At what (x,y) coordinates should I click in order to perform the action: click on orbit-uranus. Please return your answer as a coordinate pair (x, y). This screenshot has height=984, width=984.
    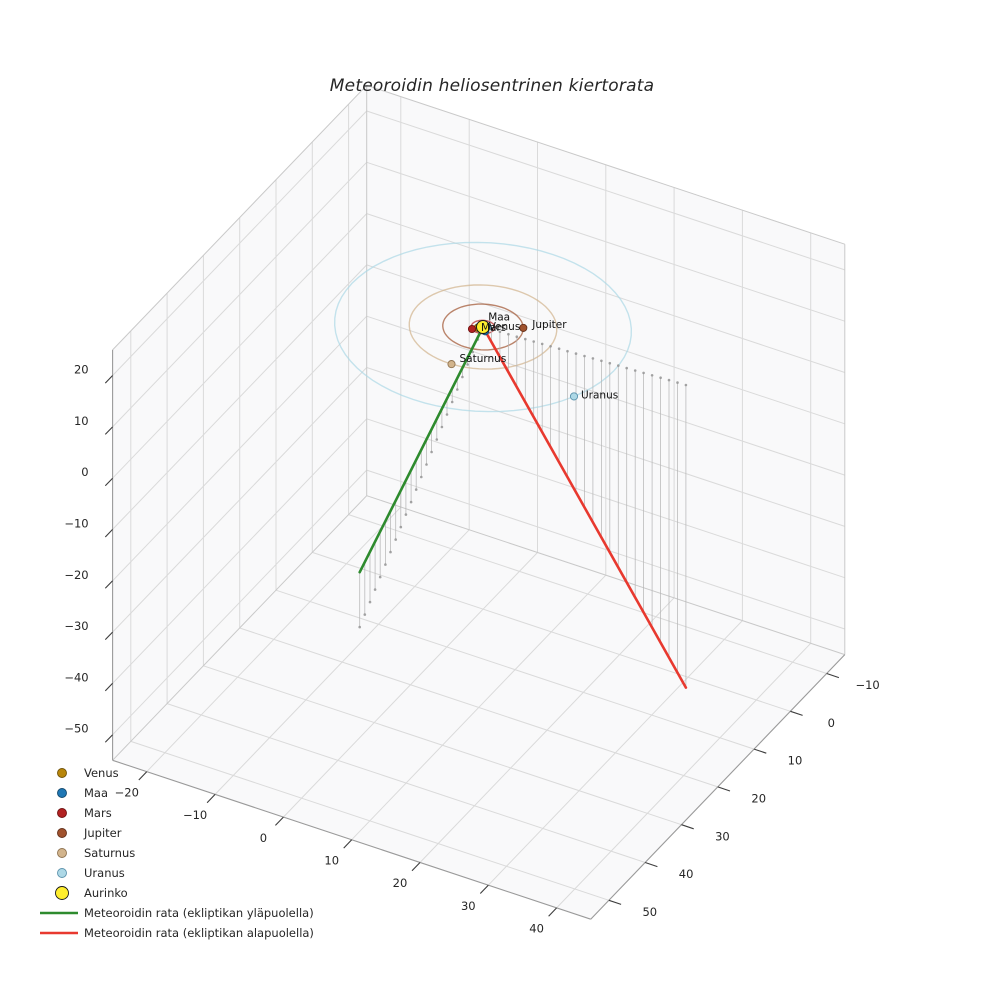
    Looking at the image, I should click on (483, 327).